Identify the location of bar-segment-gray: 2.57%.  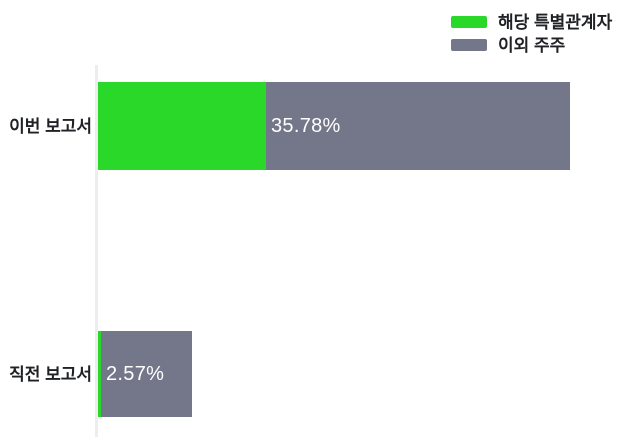
(146, 374).